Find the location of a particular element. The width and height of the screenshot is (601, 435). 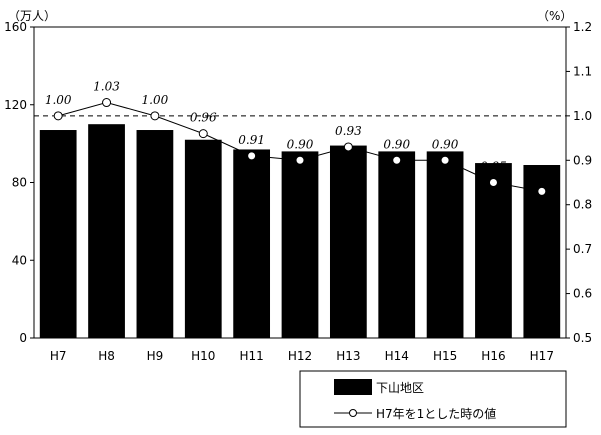

x-axis-tick-label: H16 is located at coordinates (493, 356).